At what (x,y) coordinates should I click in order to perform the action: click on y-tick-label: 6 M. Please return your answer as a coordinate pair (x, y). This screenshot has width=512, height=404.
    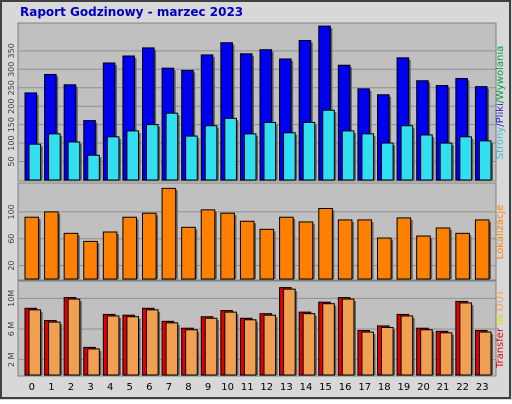
    Looking at the image, I should click on (11, 329).